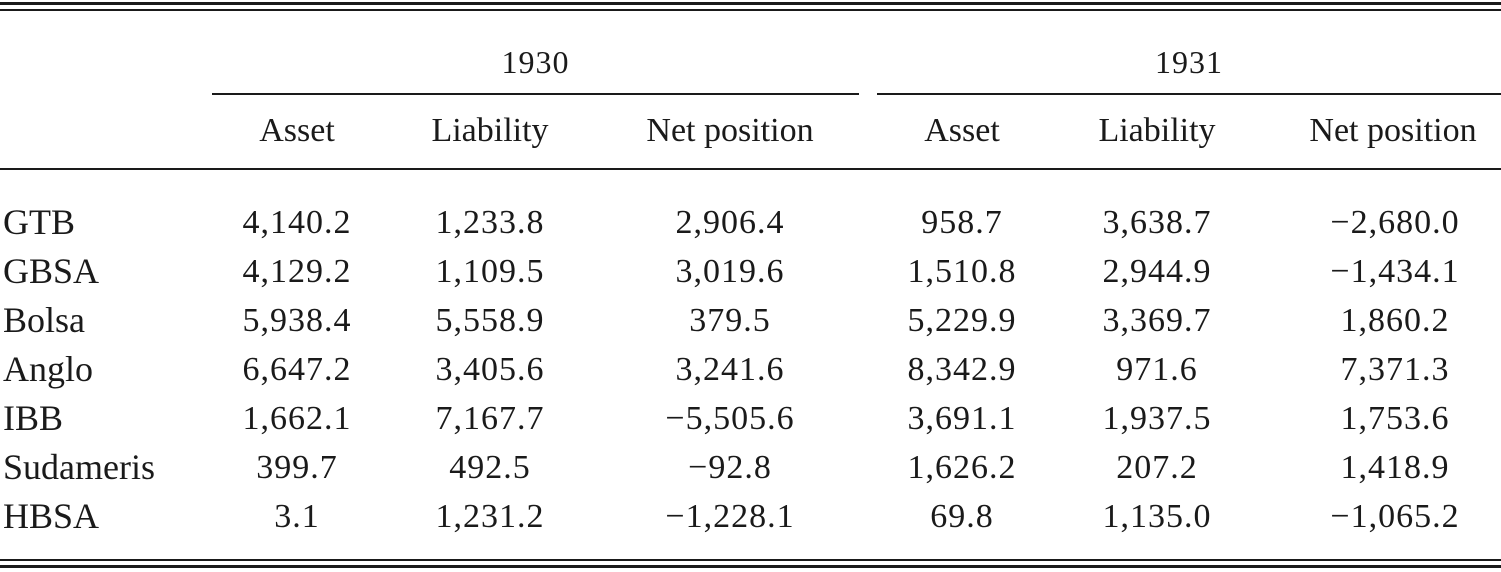 The height and width of the screenshot is (572, 1501). I want to click on cell-liability-1930: 1,109.5, so click(490, 271).